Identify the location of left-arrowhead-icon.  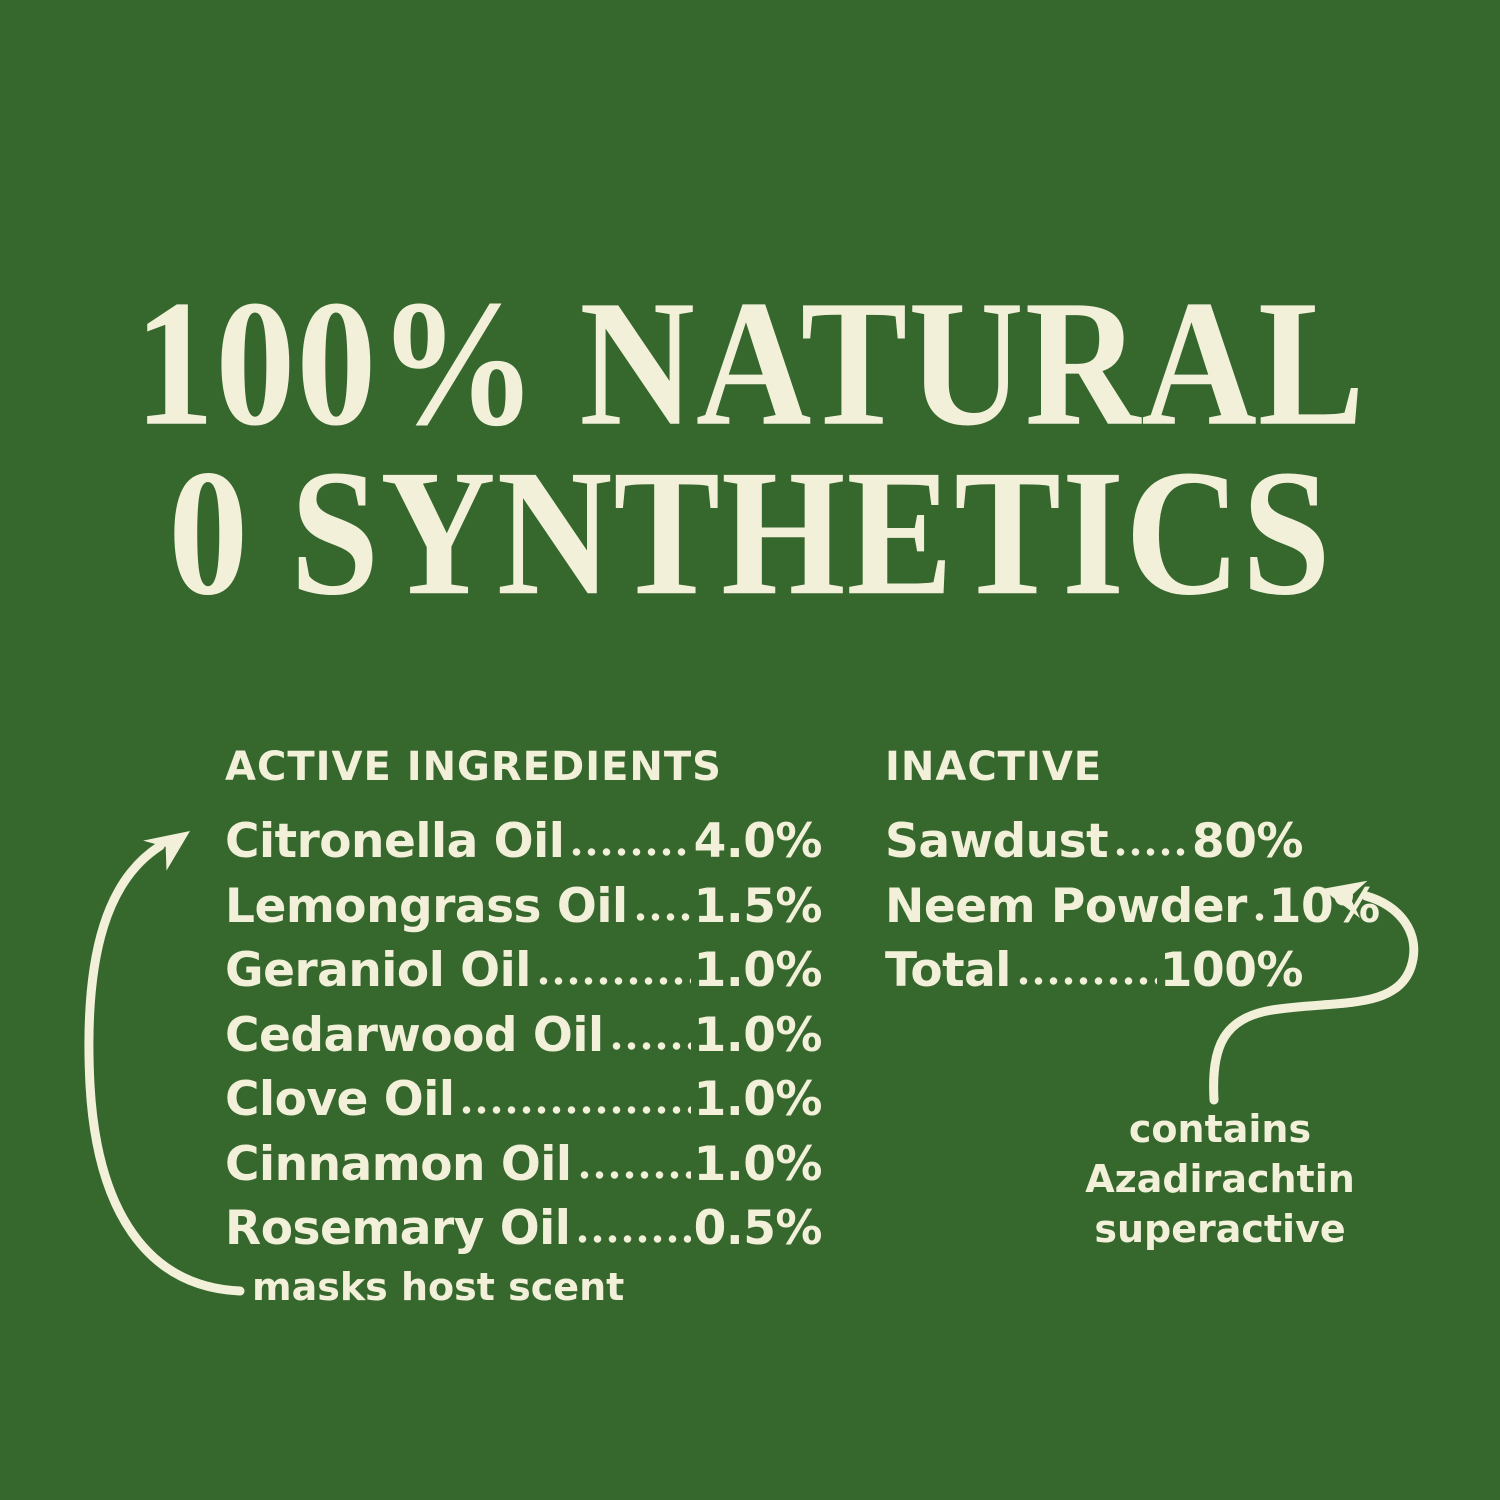
(166, 851).